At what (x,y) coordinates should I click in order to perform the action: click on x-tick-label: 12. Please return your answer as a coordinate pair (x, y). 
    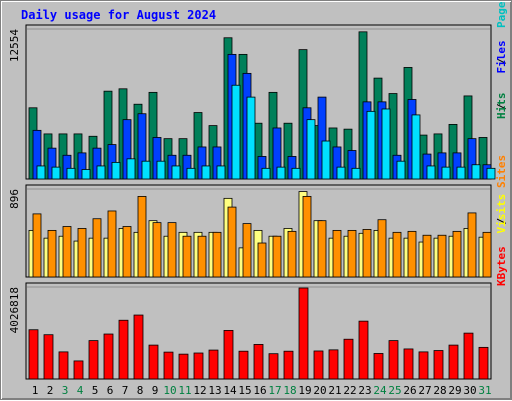
    Looking at the image, I should click on (199, 390).